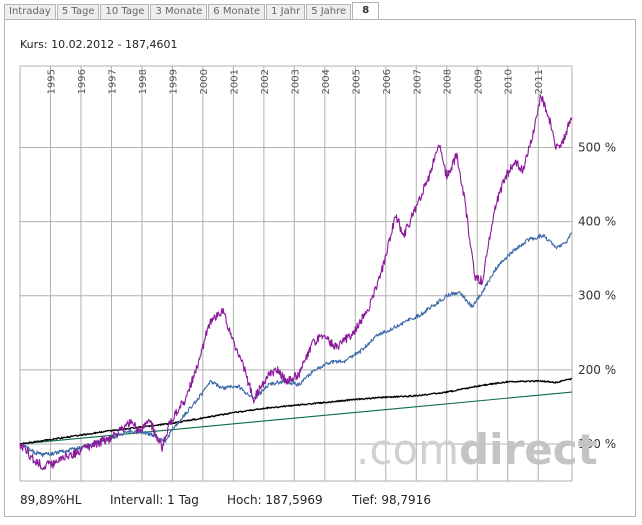  I want to click on x-tick-label: 2008, so click(448, 81).